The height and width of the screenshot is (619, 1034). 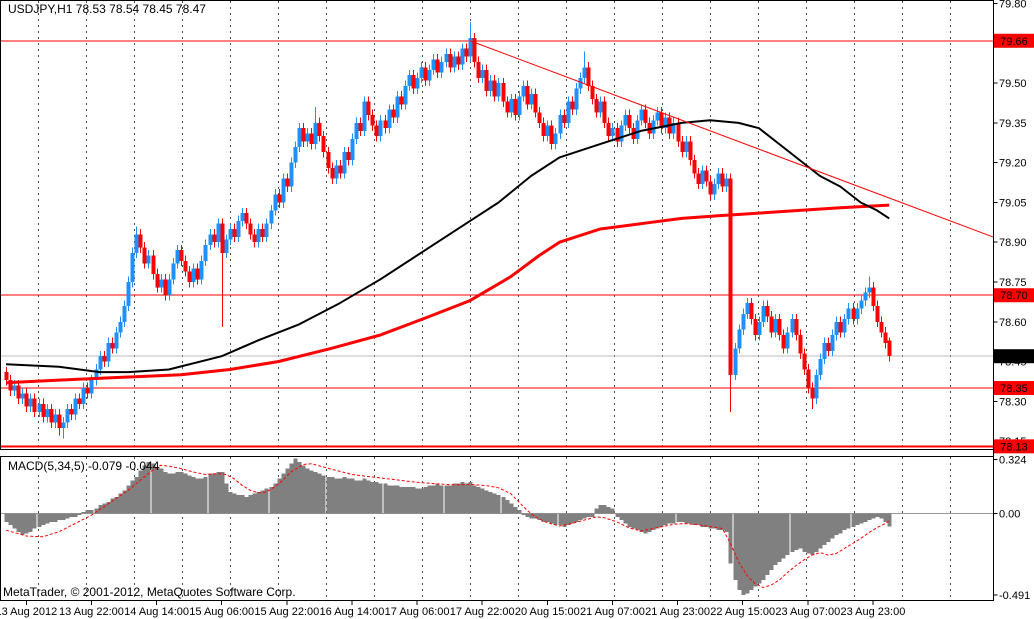 What do you see at coordinates (1013, 323) in the screenshot?
I see `price-tick-label: 78.60` at bounding box center [1013, 323].